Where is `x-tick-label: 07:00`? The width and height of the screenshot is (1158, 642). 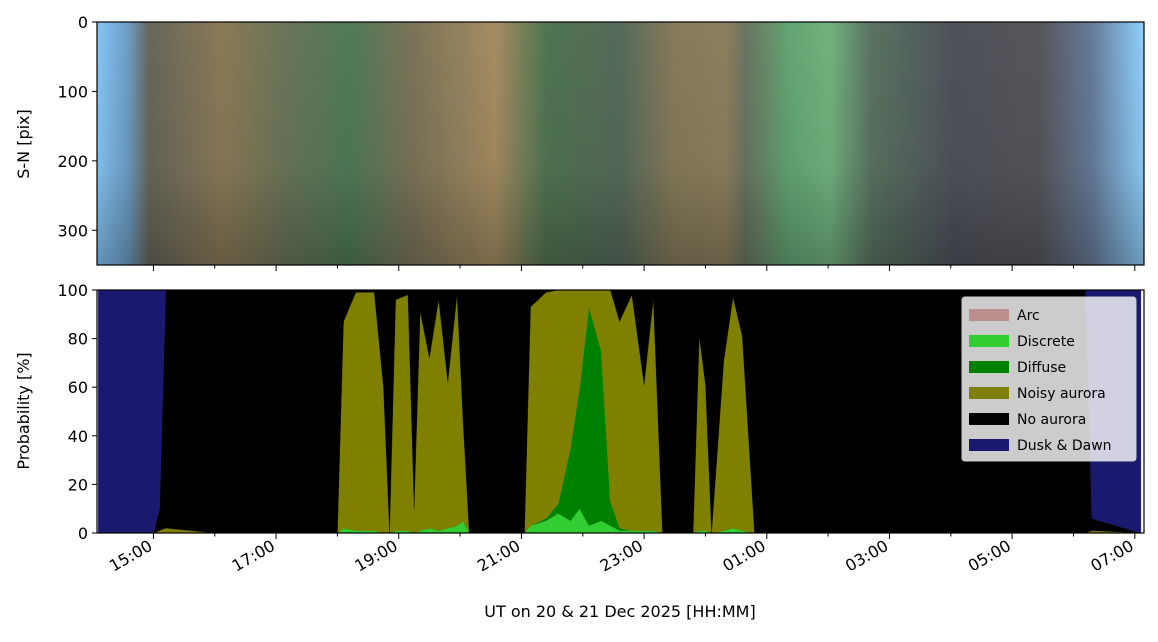 x-tick-label: 07:00 is located at coordinates (1111, 556).